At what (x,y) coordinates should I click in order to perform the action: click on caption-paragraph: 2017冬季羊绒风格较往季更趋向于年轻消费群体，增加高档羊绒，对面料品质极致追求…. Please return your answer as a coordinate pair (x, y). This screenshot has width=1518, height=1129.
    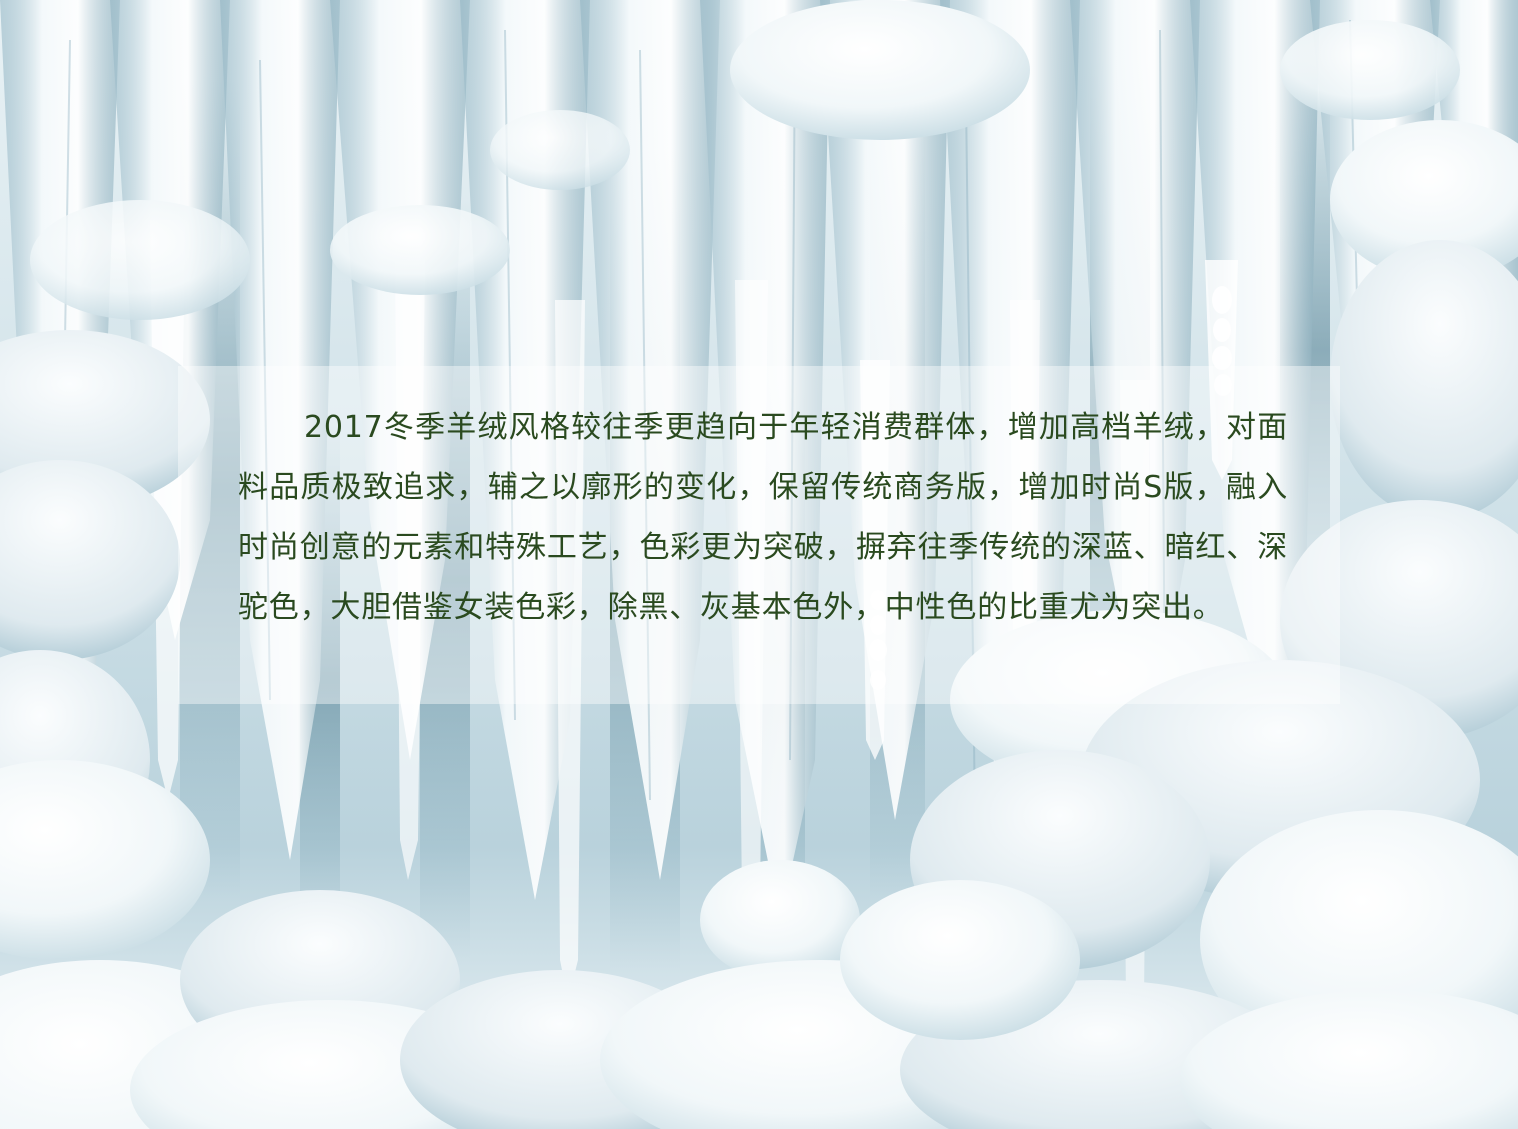
    Looking at the image, I should click on (763, 517).